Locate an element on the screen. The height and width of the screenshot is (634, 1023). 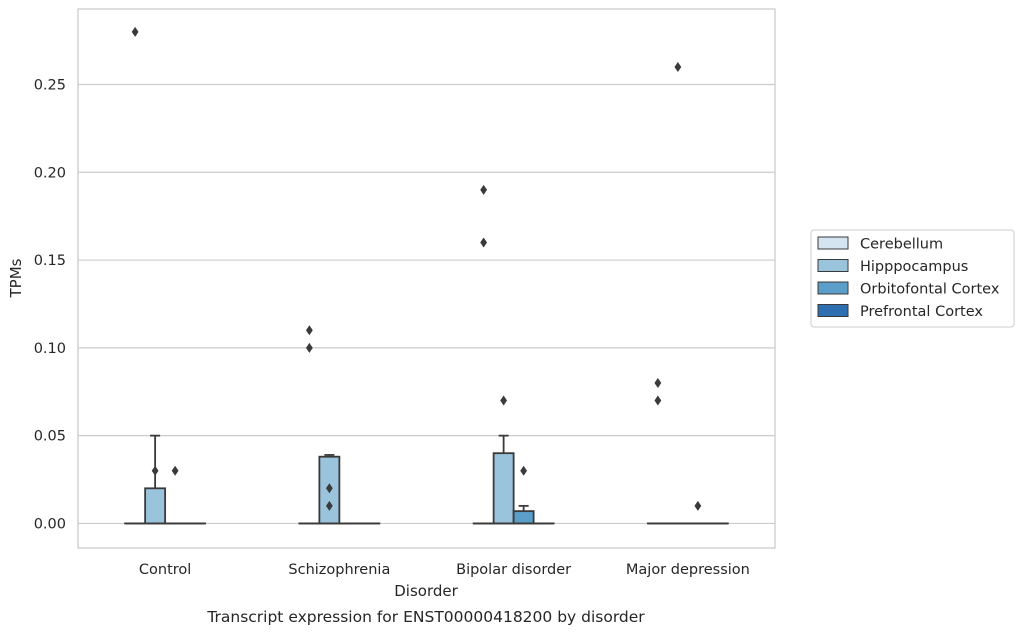
y-tick-label: 0.20 is located at coordinates (50, 173).